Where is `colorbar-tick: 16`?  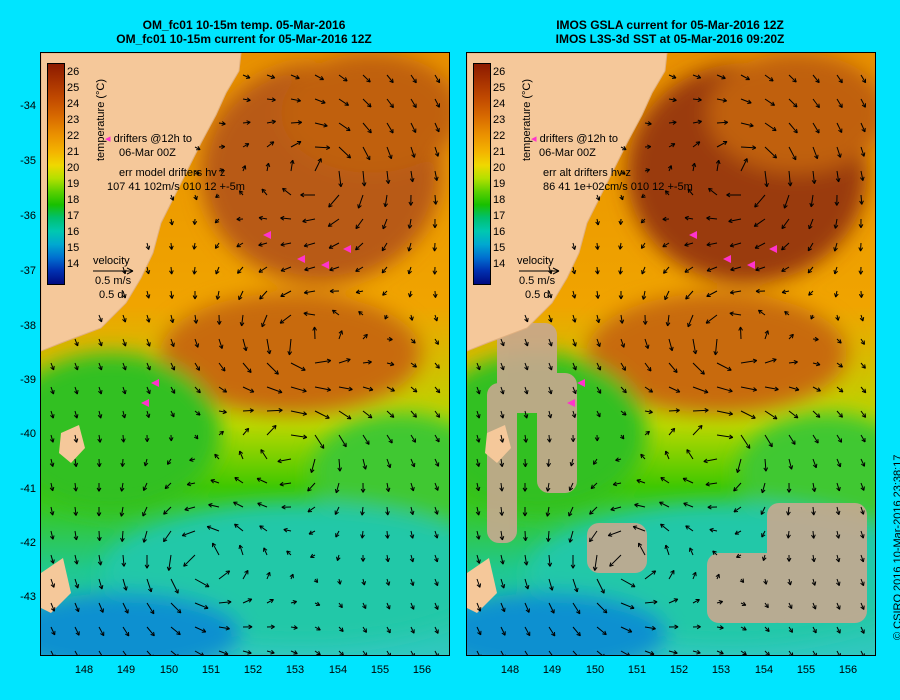 colorbar-tick: 16 is located at coordinates (73, 232).